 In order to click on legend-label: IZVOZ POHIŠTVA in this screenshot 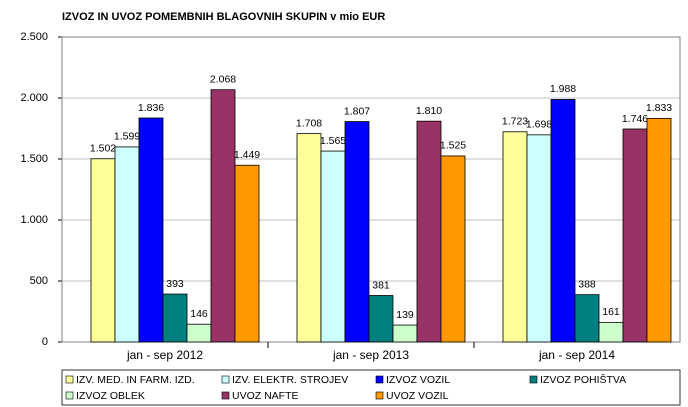, I will do `click(583, 379)`.